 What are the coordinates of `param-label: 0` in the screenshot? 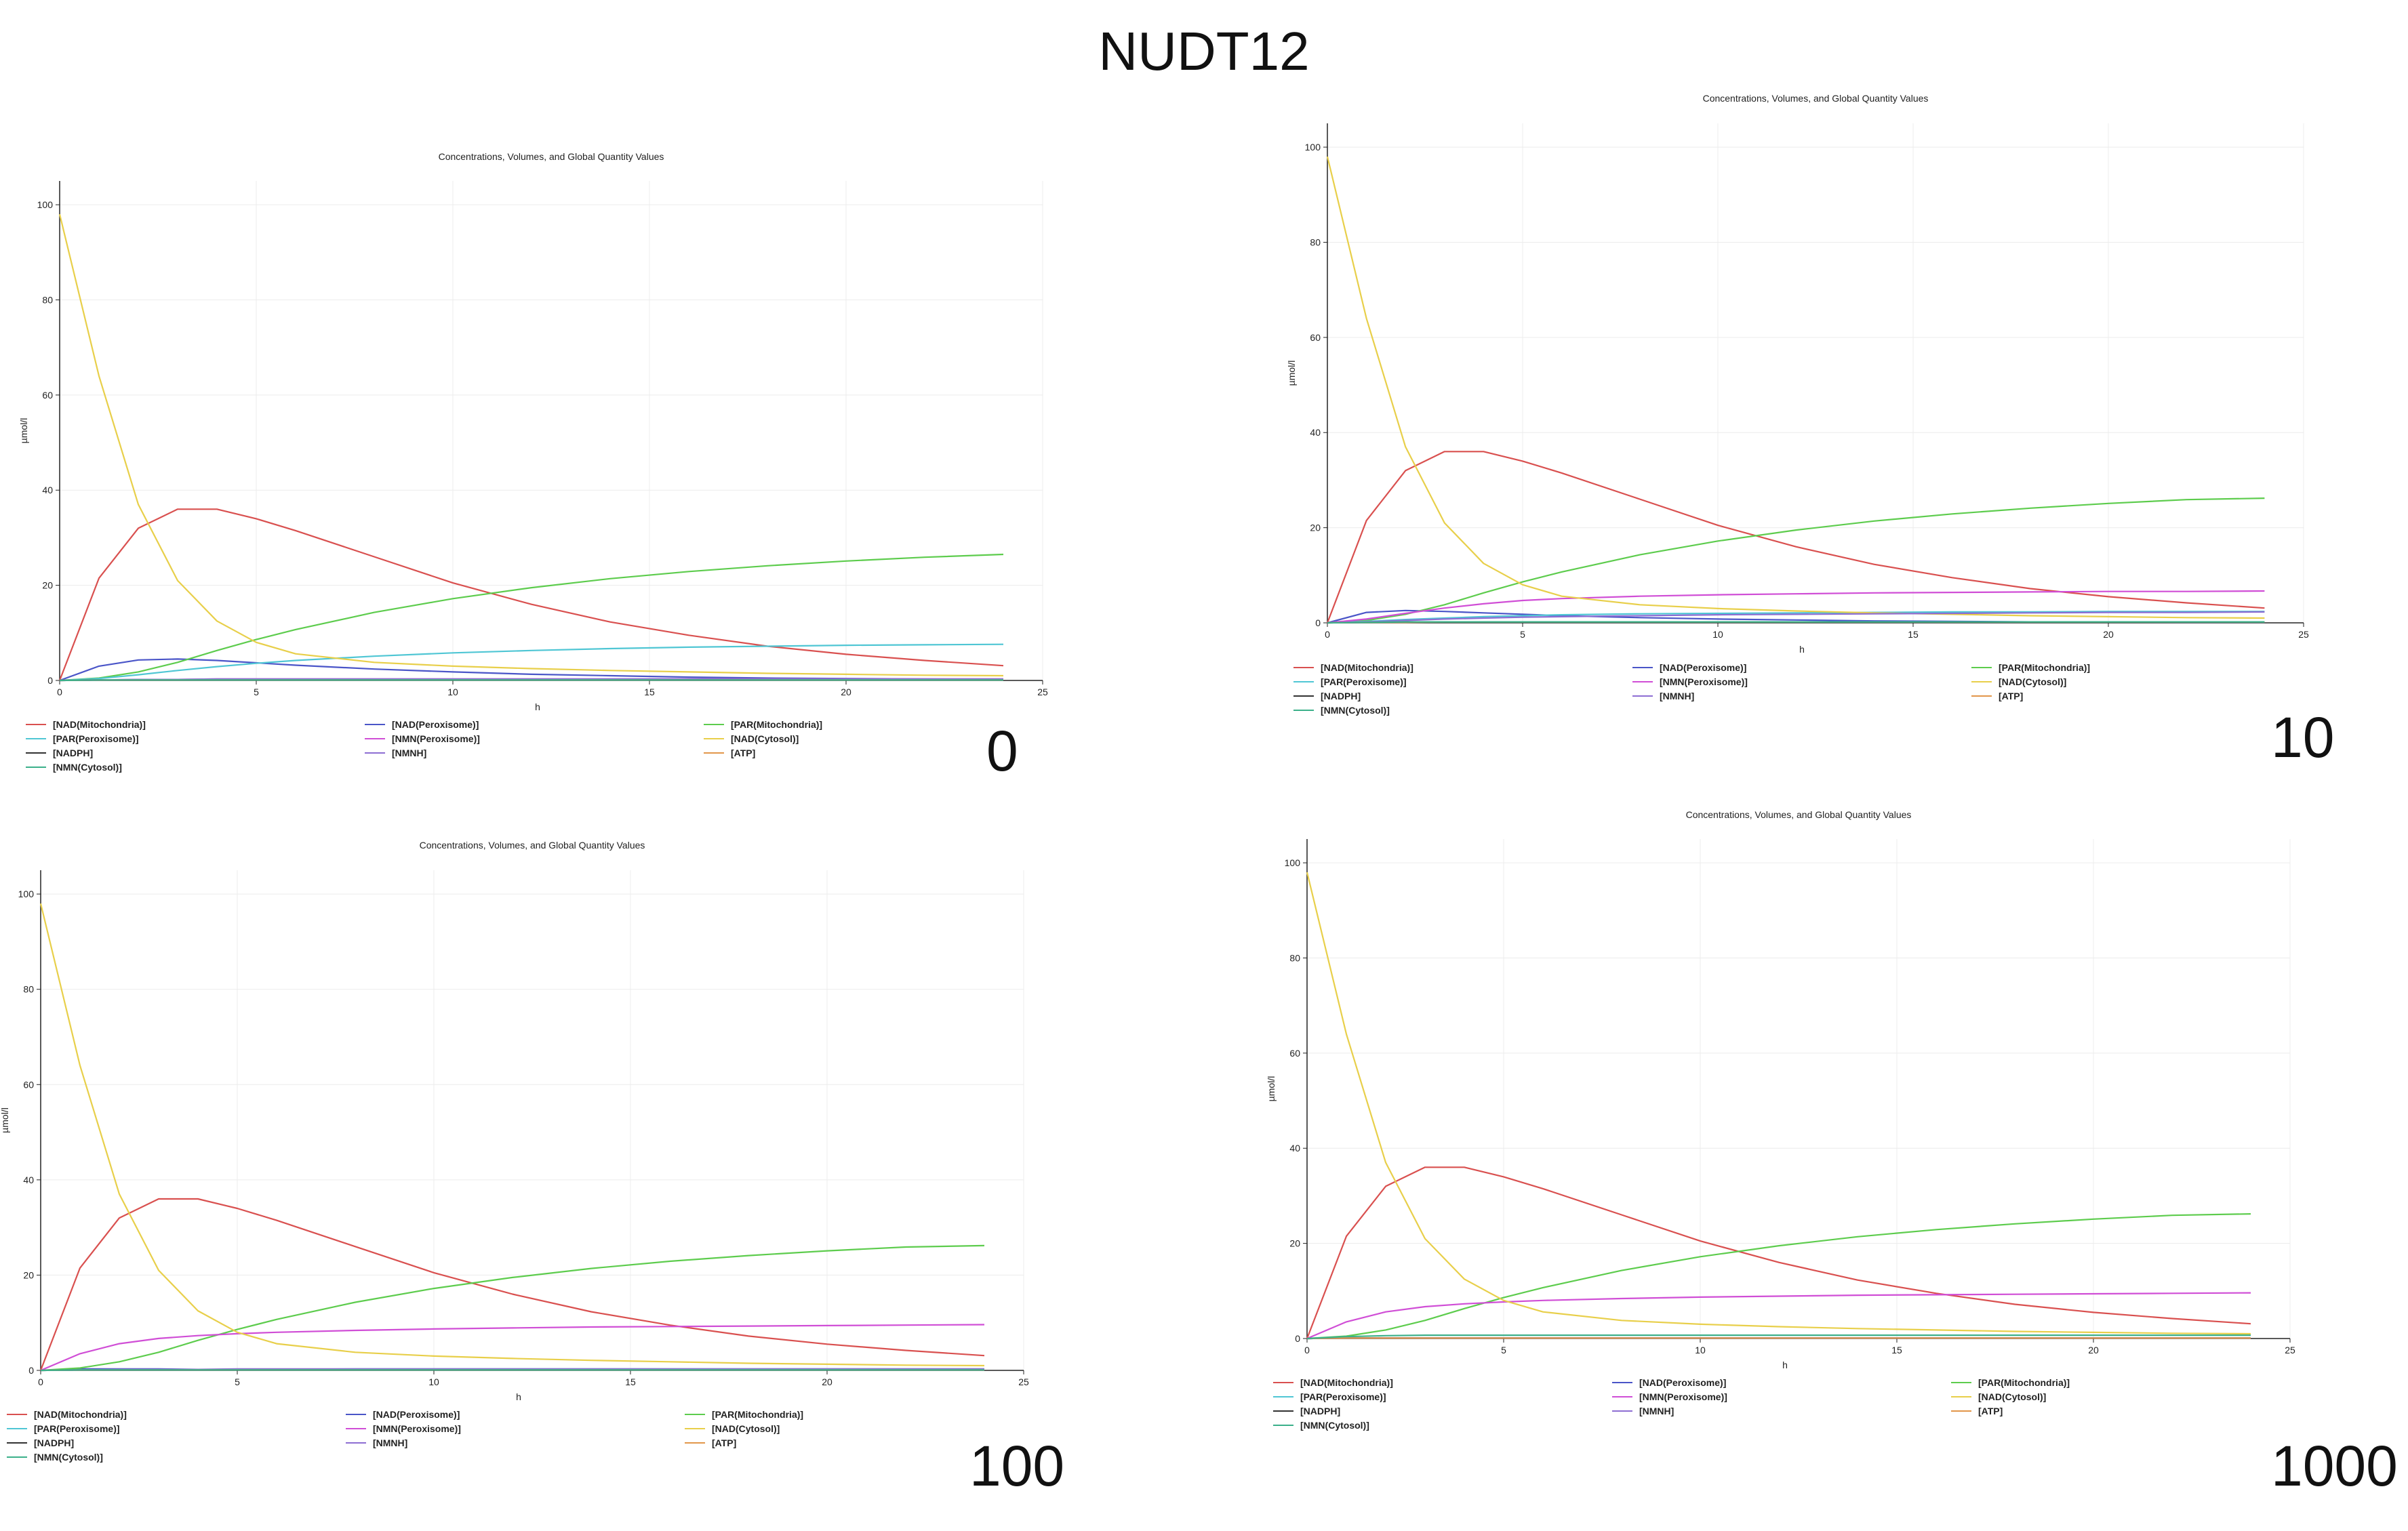 It's located at (1002, 751).